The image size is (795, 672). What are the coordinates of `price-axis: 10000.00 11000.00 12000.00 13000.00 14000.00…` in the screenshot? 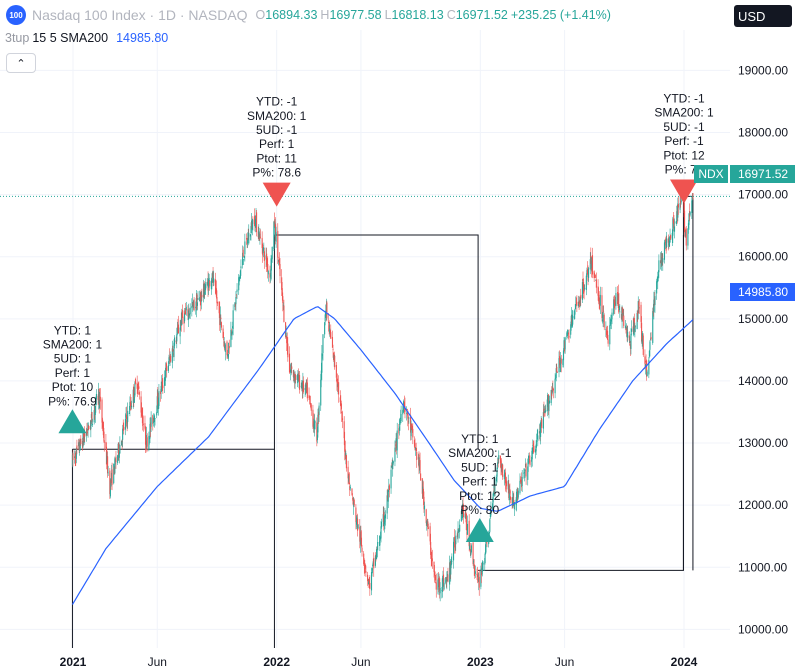 It's located at (762, 351).